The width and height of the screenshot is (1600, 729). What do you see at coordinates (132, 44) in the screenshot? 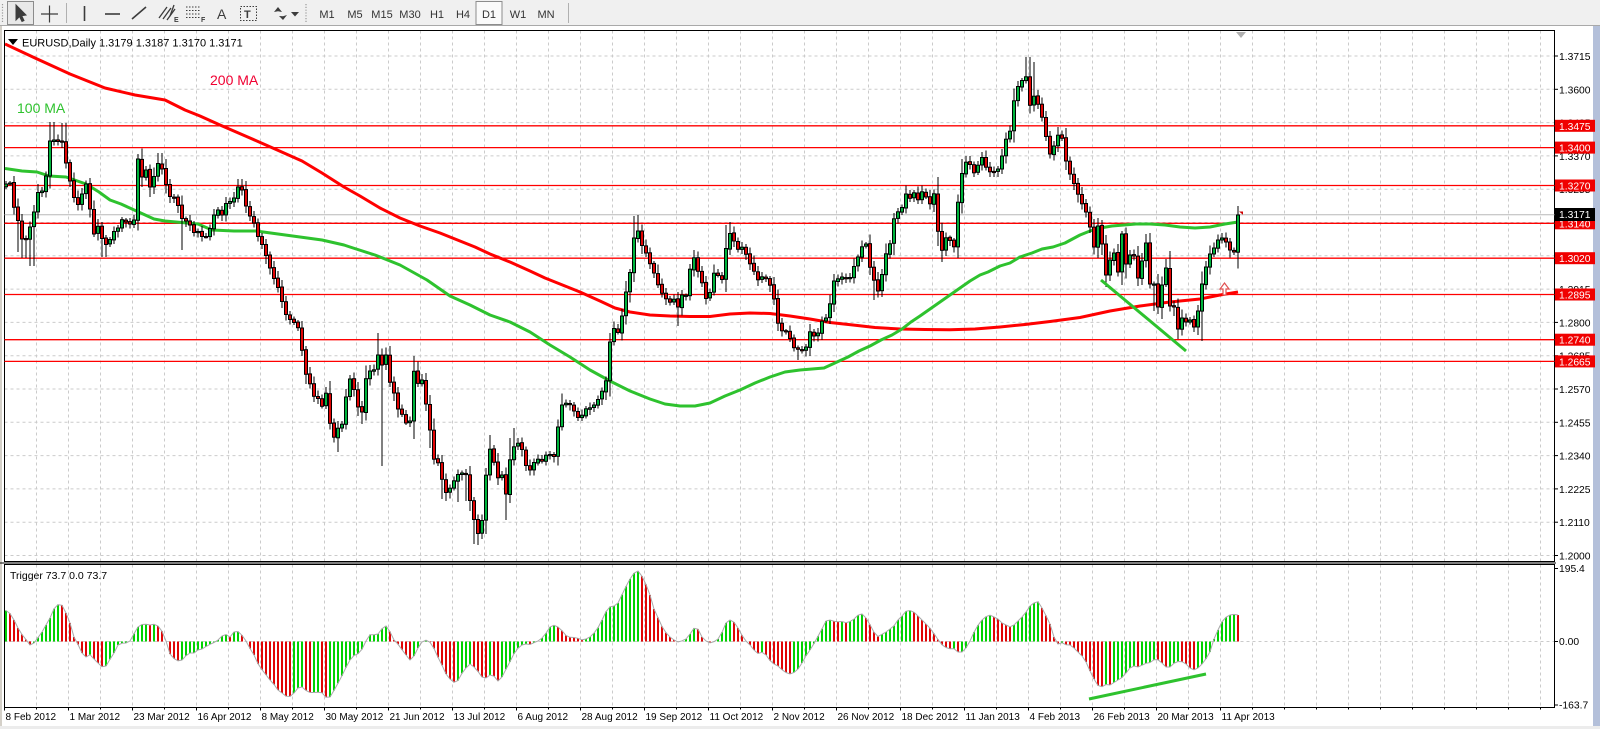
I see `svg-text:EURUSD,Daily 1.3179 1.3187 1.: EURUSD,Daily 1.3179 1.3187 1.3170 1.3171` at bounding box center [132, 44].